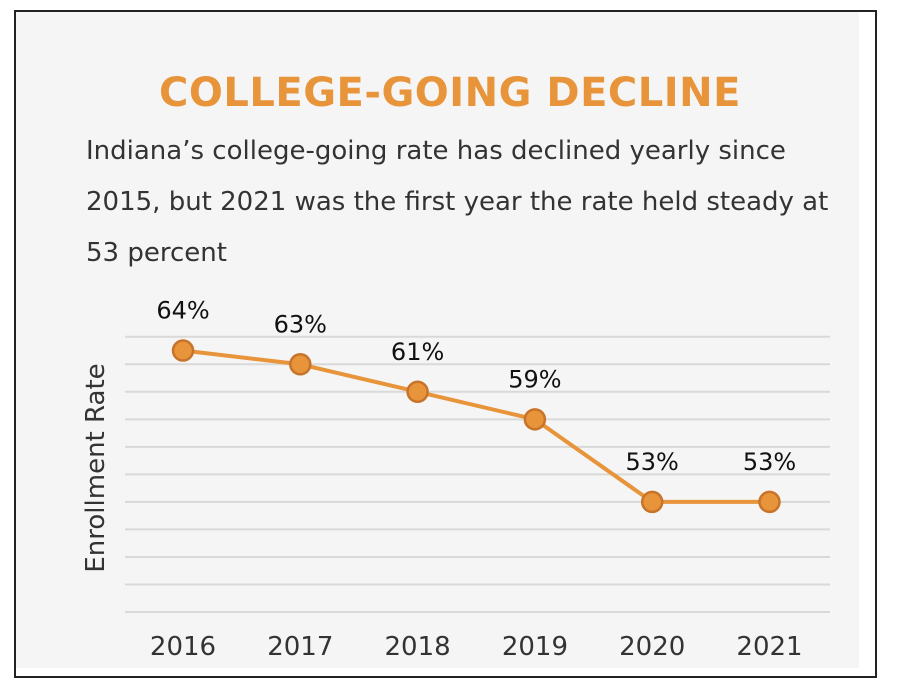  What do you see at coordinates (182, 311) in the screenshot?
I see `data-label: 64%` at bounding box center [182, 311].